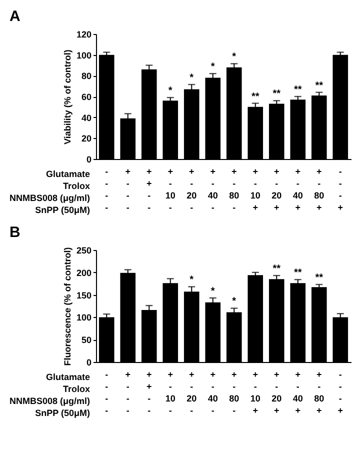 The width and height of the screenshot is (354, 456). Describe the element at coordinates (84, 273) in the screenshot. I see `y-tick-label: 200` at that location.